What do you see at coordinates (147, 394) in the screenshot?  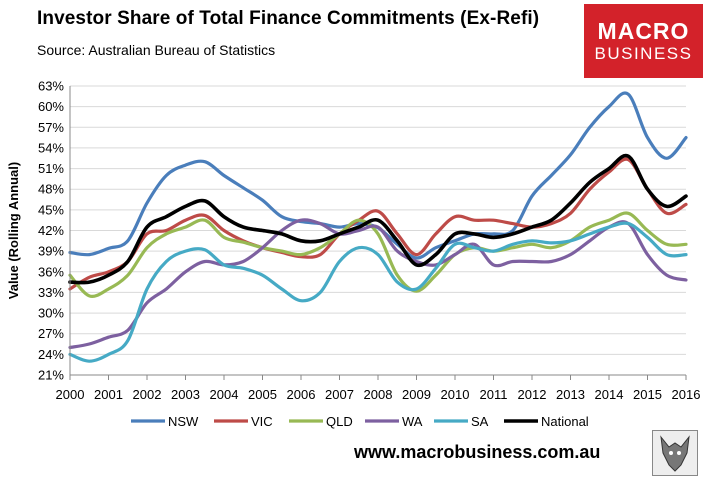 I see `x-tick-label: 2002` at bounding box center [147, 394].